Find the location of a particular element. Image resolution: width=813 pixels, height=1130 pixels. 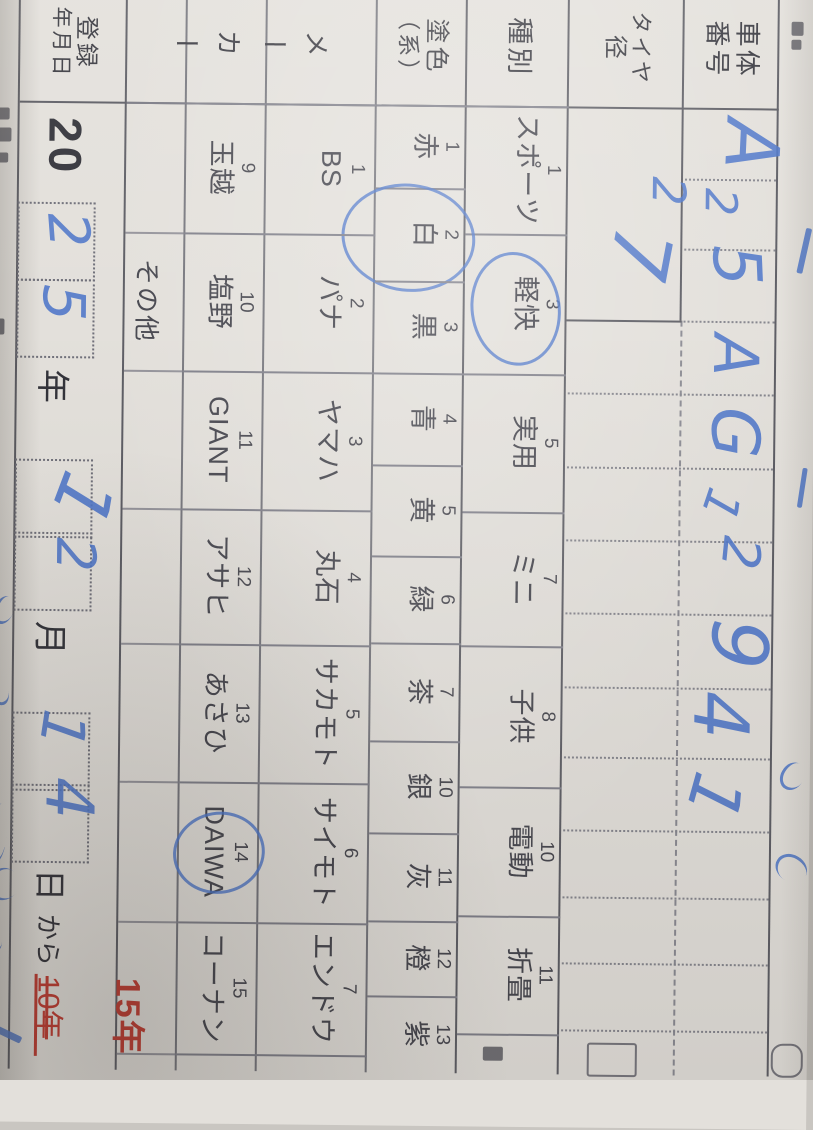

option-cell-color: 13 紫 is located at coordinates (412, 1034).